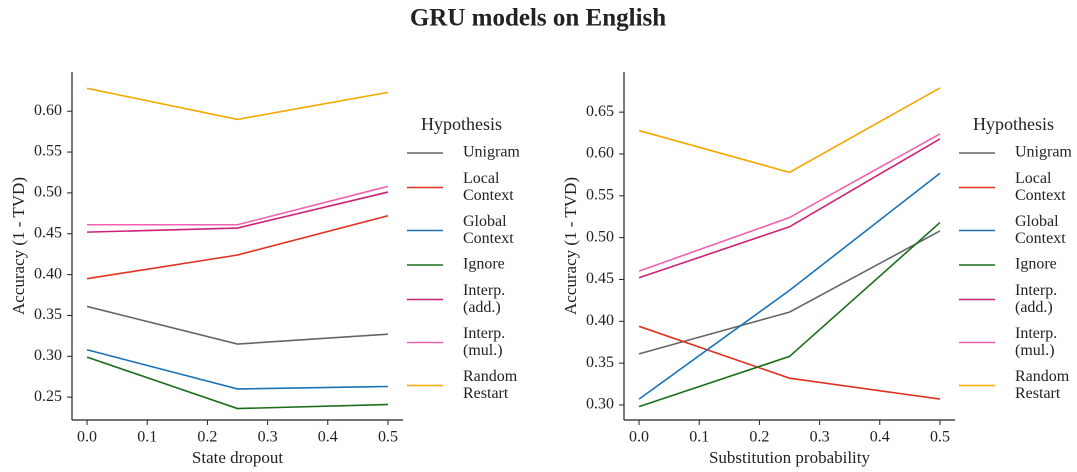 Image resolution: width=1077 pixels, height=472 pixels. What do you see at coordinates (600, 111) in the screenshot?
I see `y-tick-label: 0.65` at bounding box center [600, 111].